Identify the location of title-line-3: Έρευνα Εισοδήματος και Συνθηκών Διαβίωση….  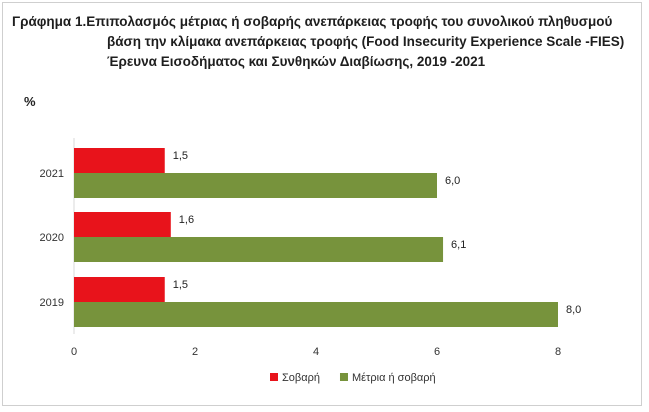
(296, 61).